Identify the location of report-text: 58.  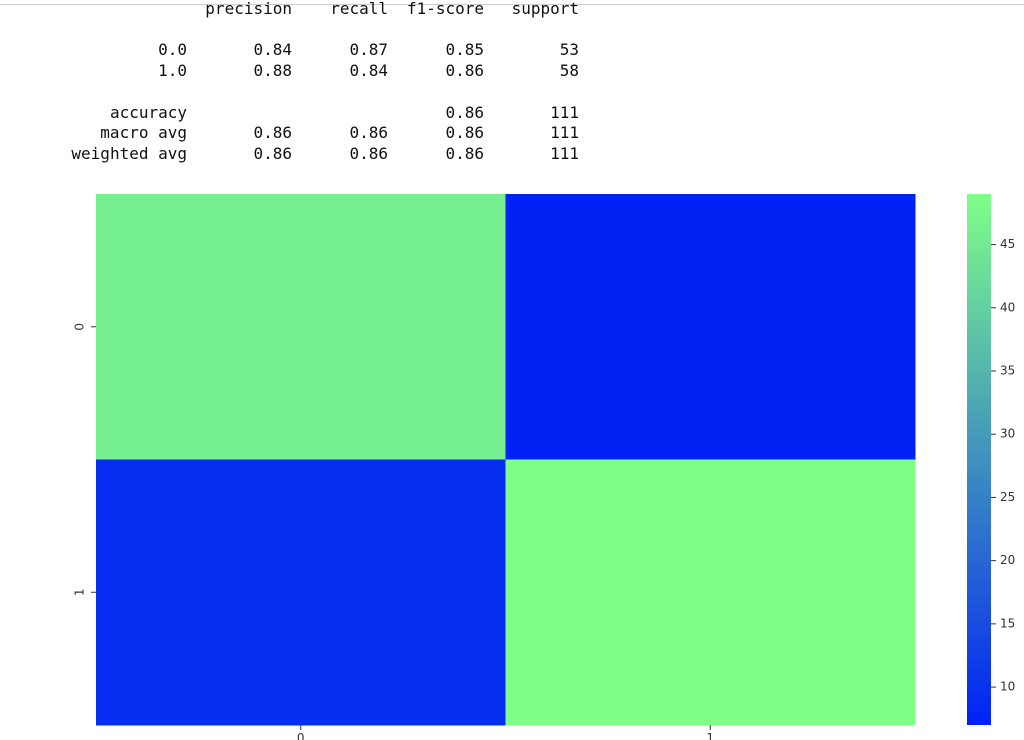
(569, 70).